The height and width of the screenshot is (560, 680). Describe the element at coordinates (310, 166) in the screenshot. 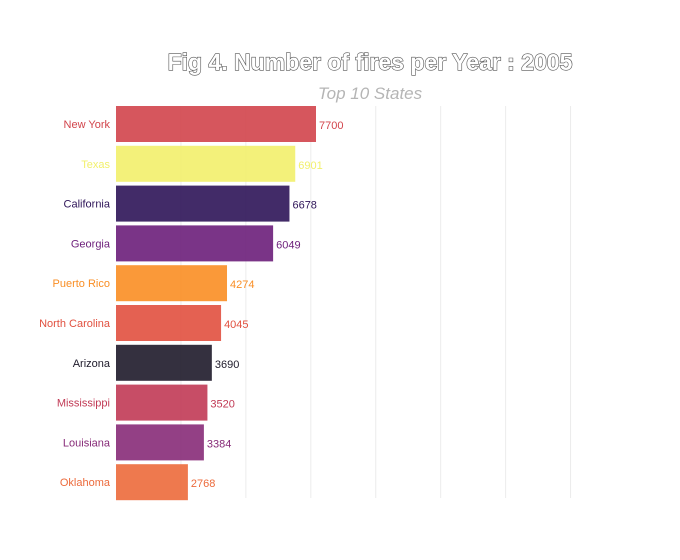

I see `value-label: 6901` at that location.